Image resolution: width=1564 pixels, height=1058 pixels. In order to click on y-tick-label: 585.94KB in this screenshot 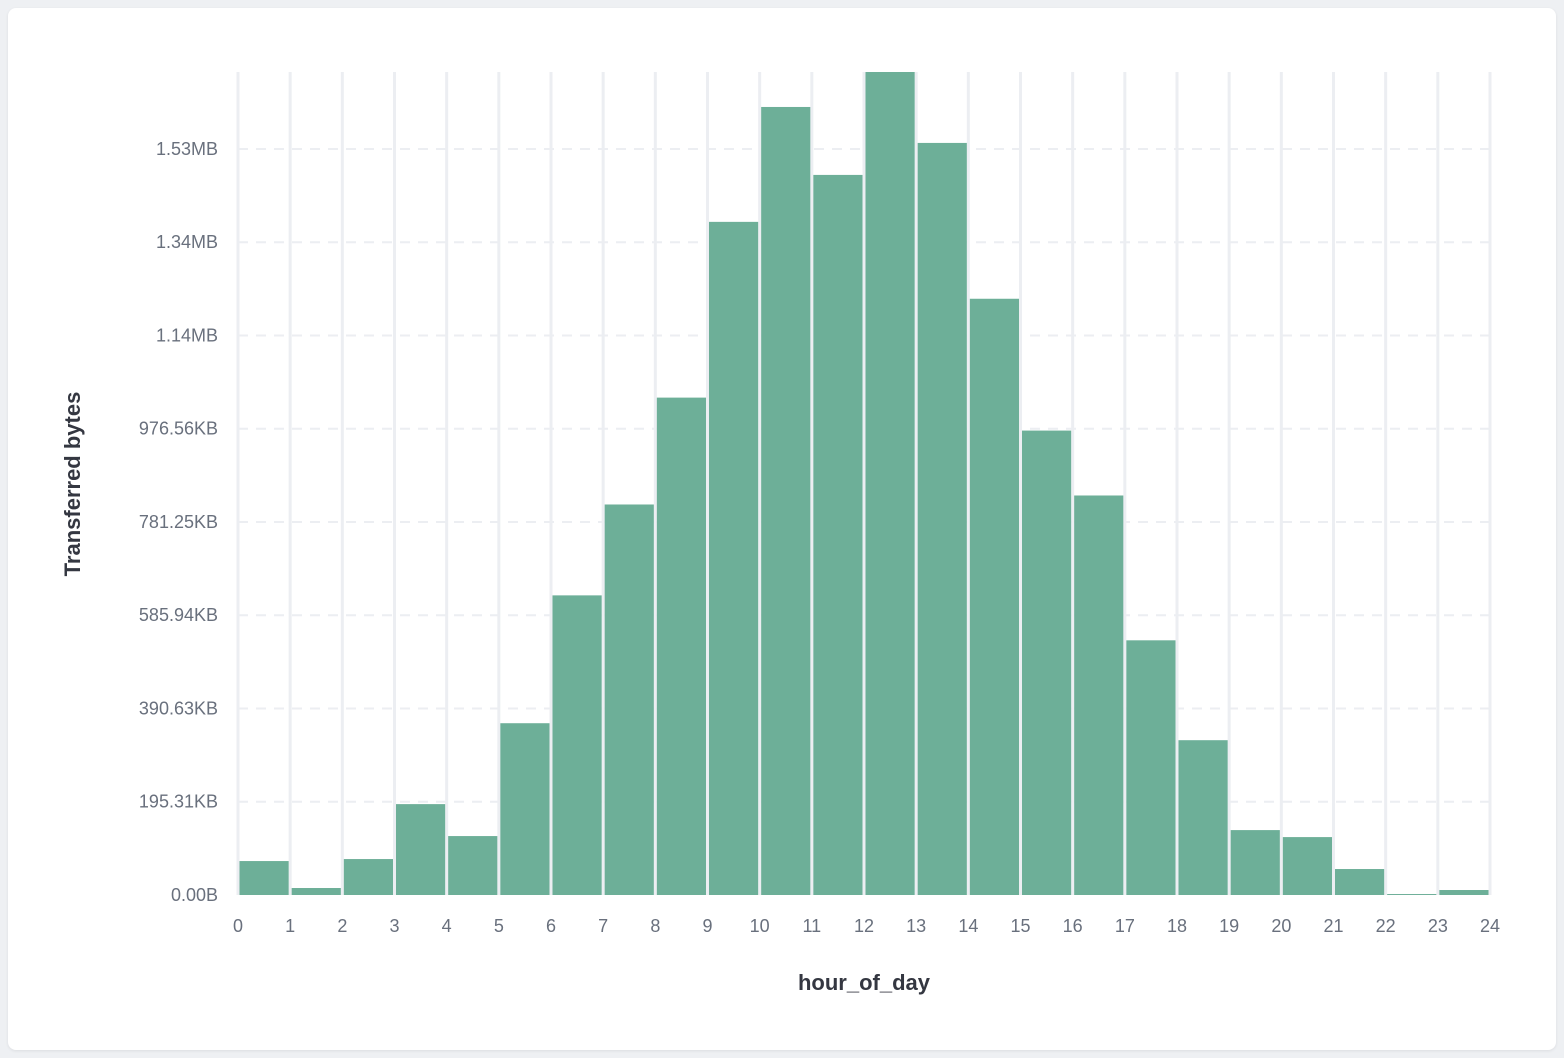, I will do `click(178, 615)`.